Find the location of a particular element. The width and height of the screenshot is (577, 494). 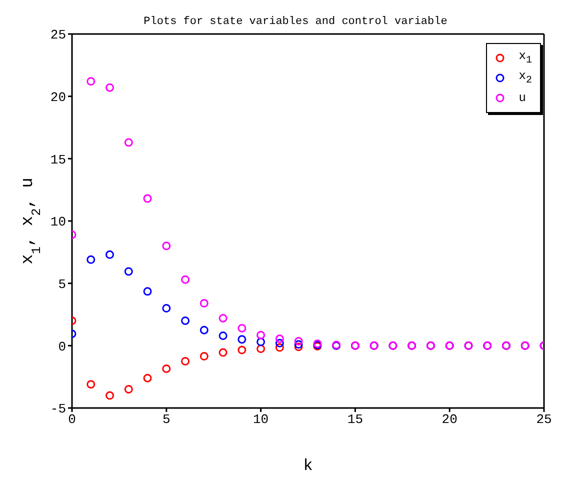

y-tick-label: 25 is located at coordinates (58, 35).